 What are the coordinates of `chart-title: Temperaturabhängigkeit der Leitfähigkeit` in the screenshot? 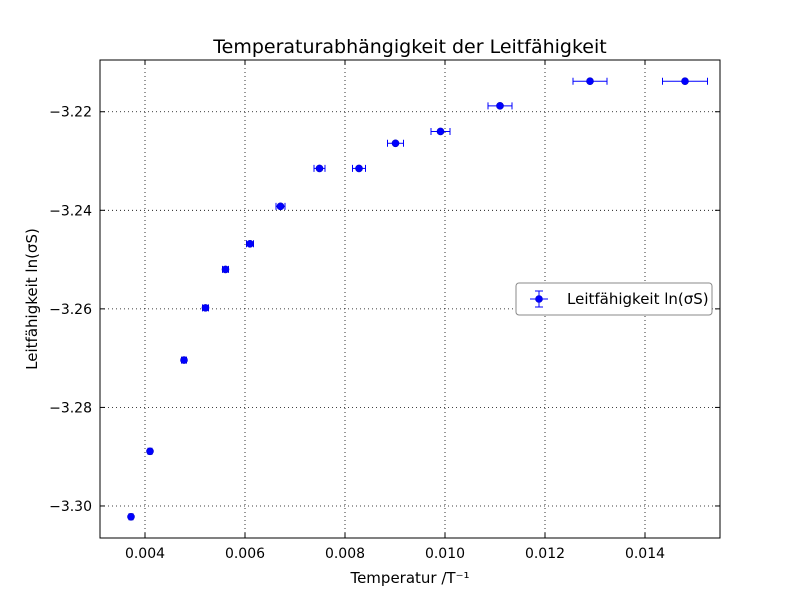 It's located at (409, 47).